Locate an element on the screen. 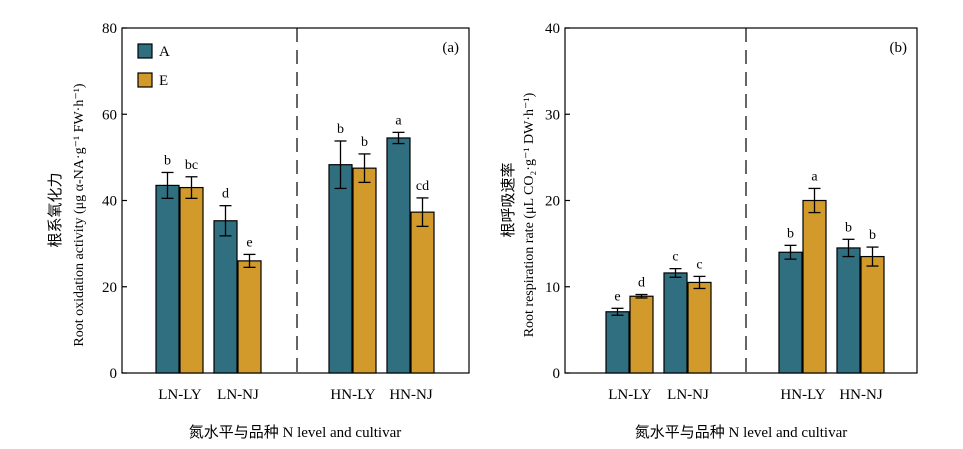 This screenshot has height=449, width=963. y-tick-label: 30 is located at coordinates (552, 115).